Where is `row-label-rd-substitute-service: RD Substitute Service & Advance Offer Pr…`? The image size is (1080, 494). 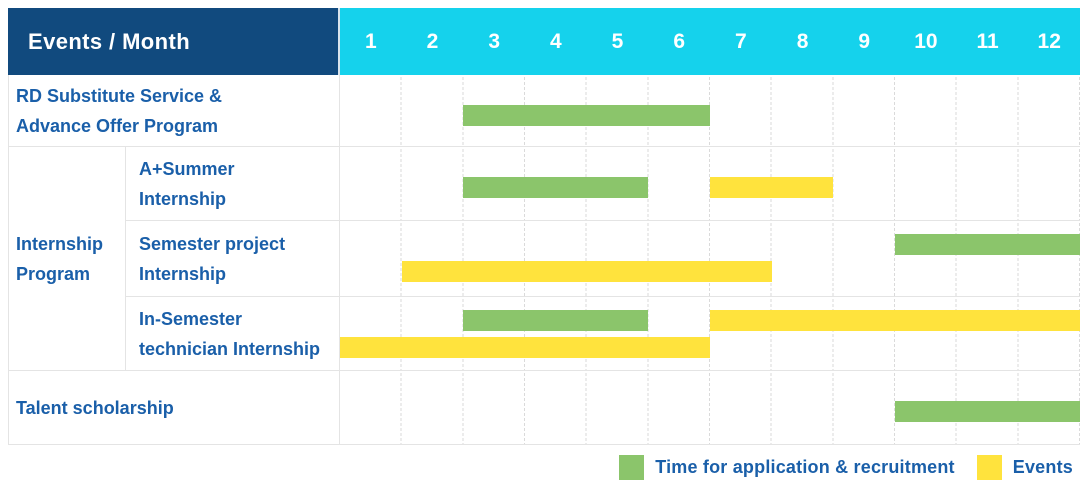
row-label-rd-substitute-service: RD Substitute Service & Advance Offer Pr… is located at coordinates (174, 110).